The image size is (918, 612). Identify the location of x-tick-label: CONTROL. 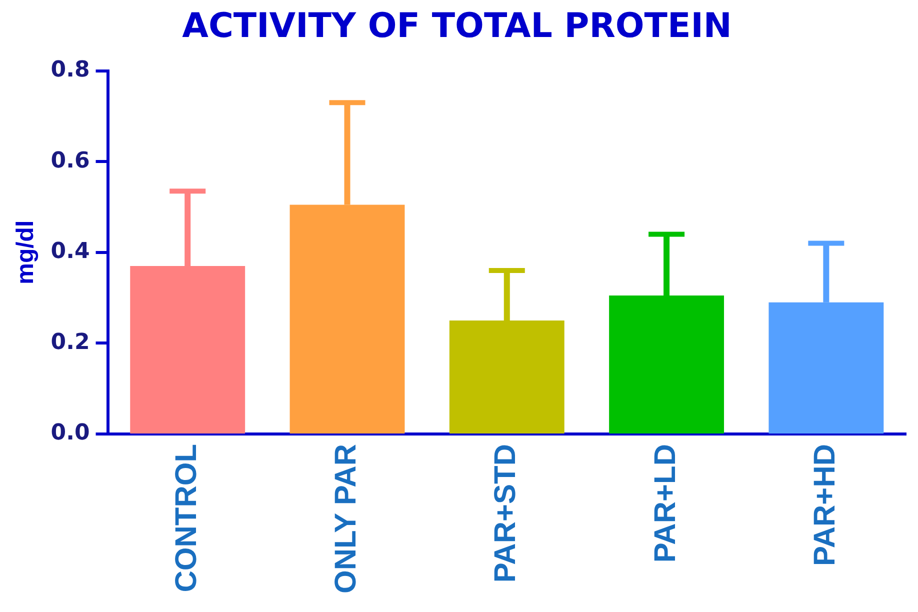
(186, 518).